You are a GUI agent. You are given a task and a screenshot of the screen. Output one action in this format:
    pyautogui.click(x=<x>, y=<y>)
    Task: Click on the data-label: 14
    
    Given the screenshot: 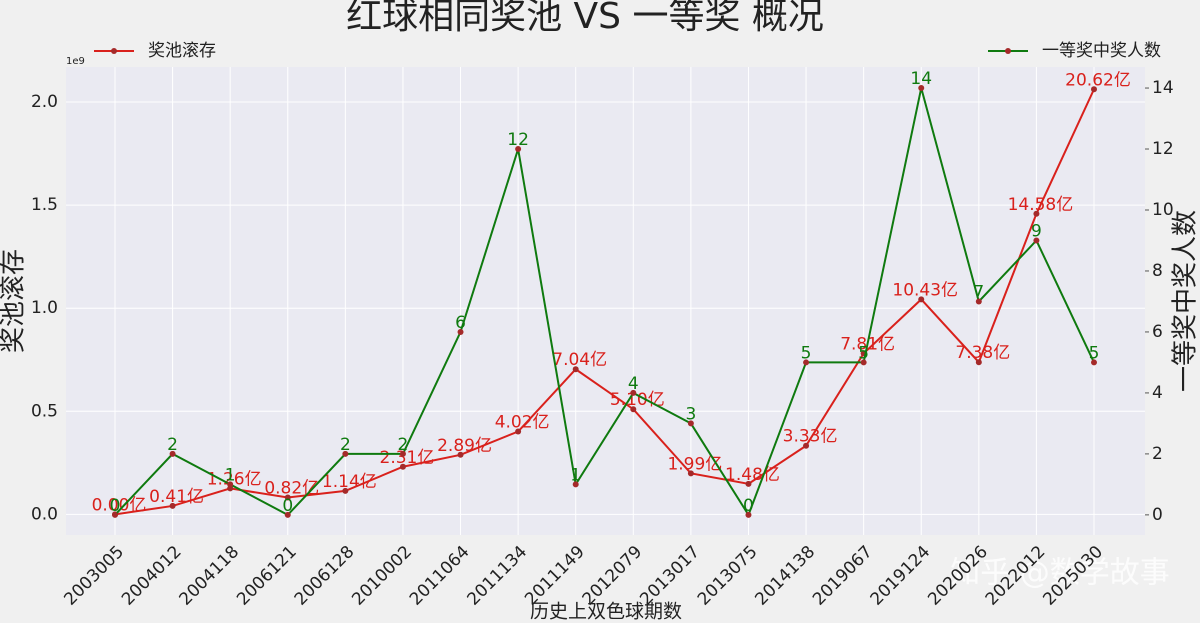 What is the action you would take?
    pyautogui.click(x=921, y=79)
    